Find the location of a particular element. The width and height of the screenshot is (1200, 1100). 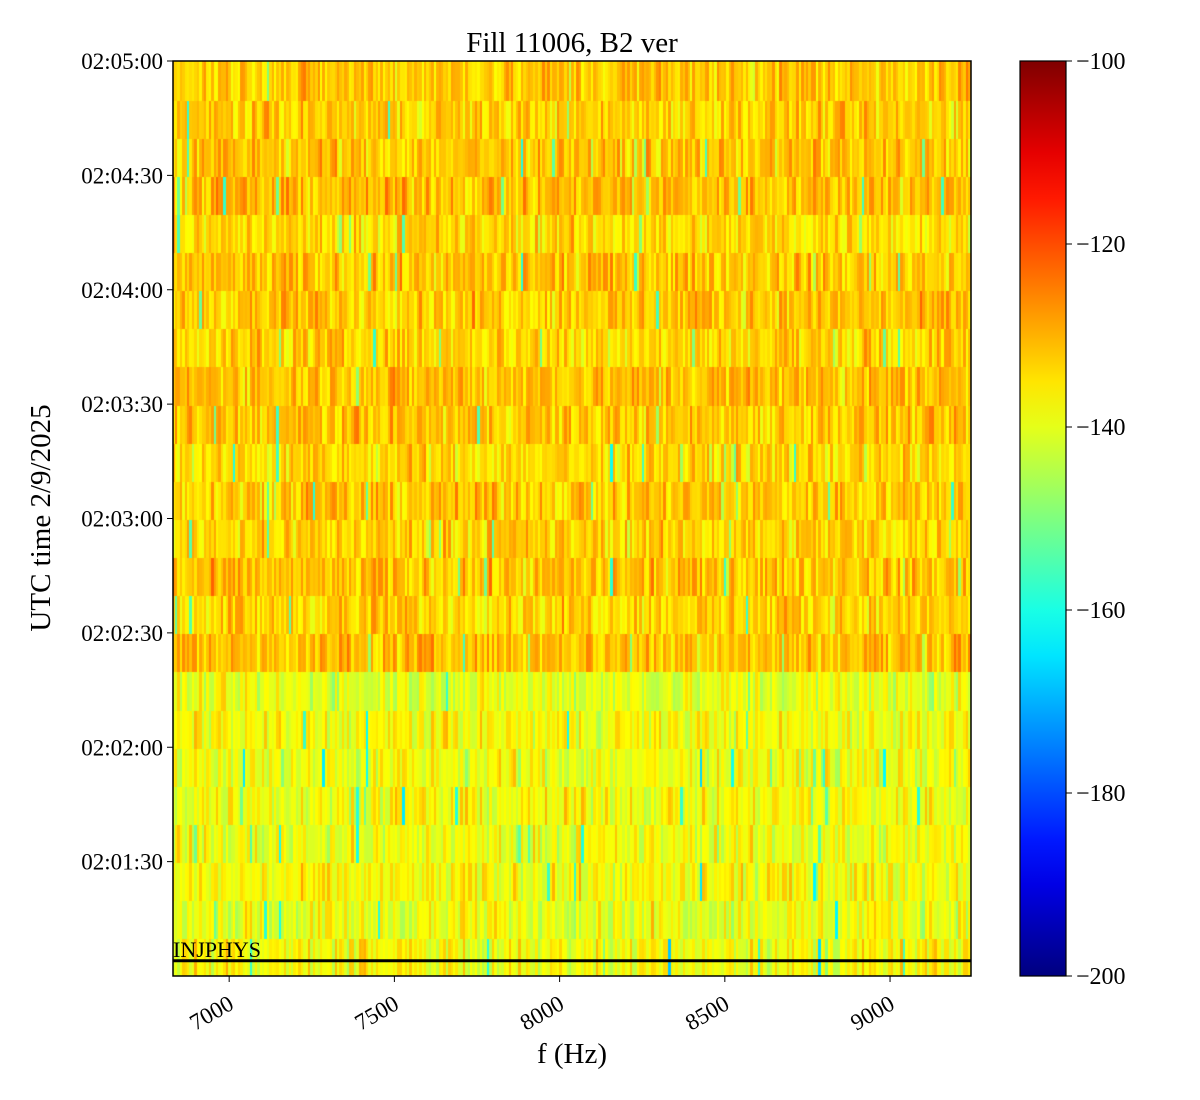

colorbar-axis: −100 −120 −140 −160 −180 −200 is located at coordinates (1096, 519).